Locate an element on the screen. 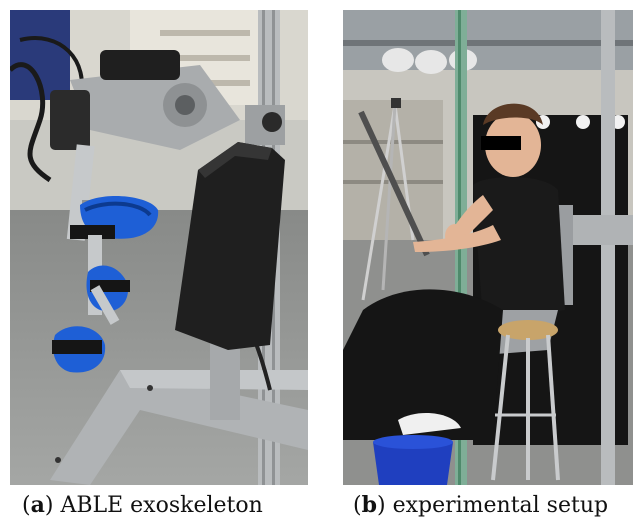 This screenshot has width=633, height=525. panel-letter-a: a is located at coordinates (37, 505).